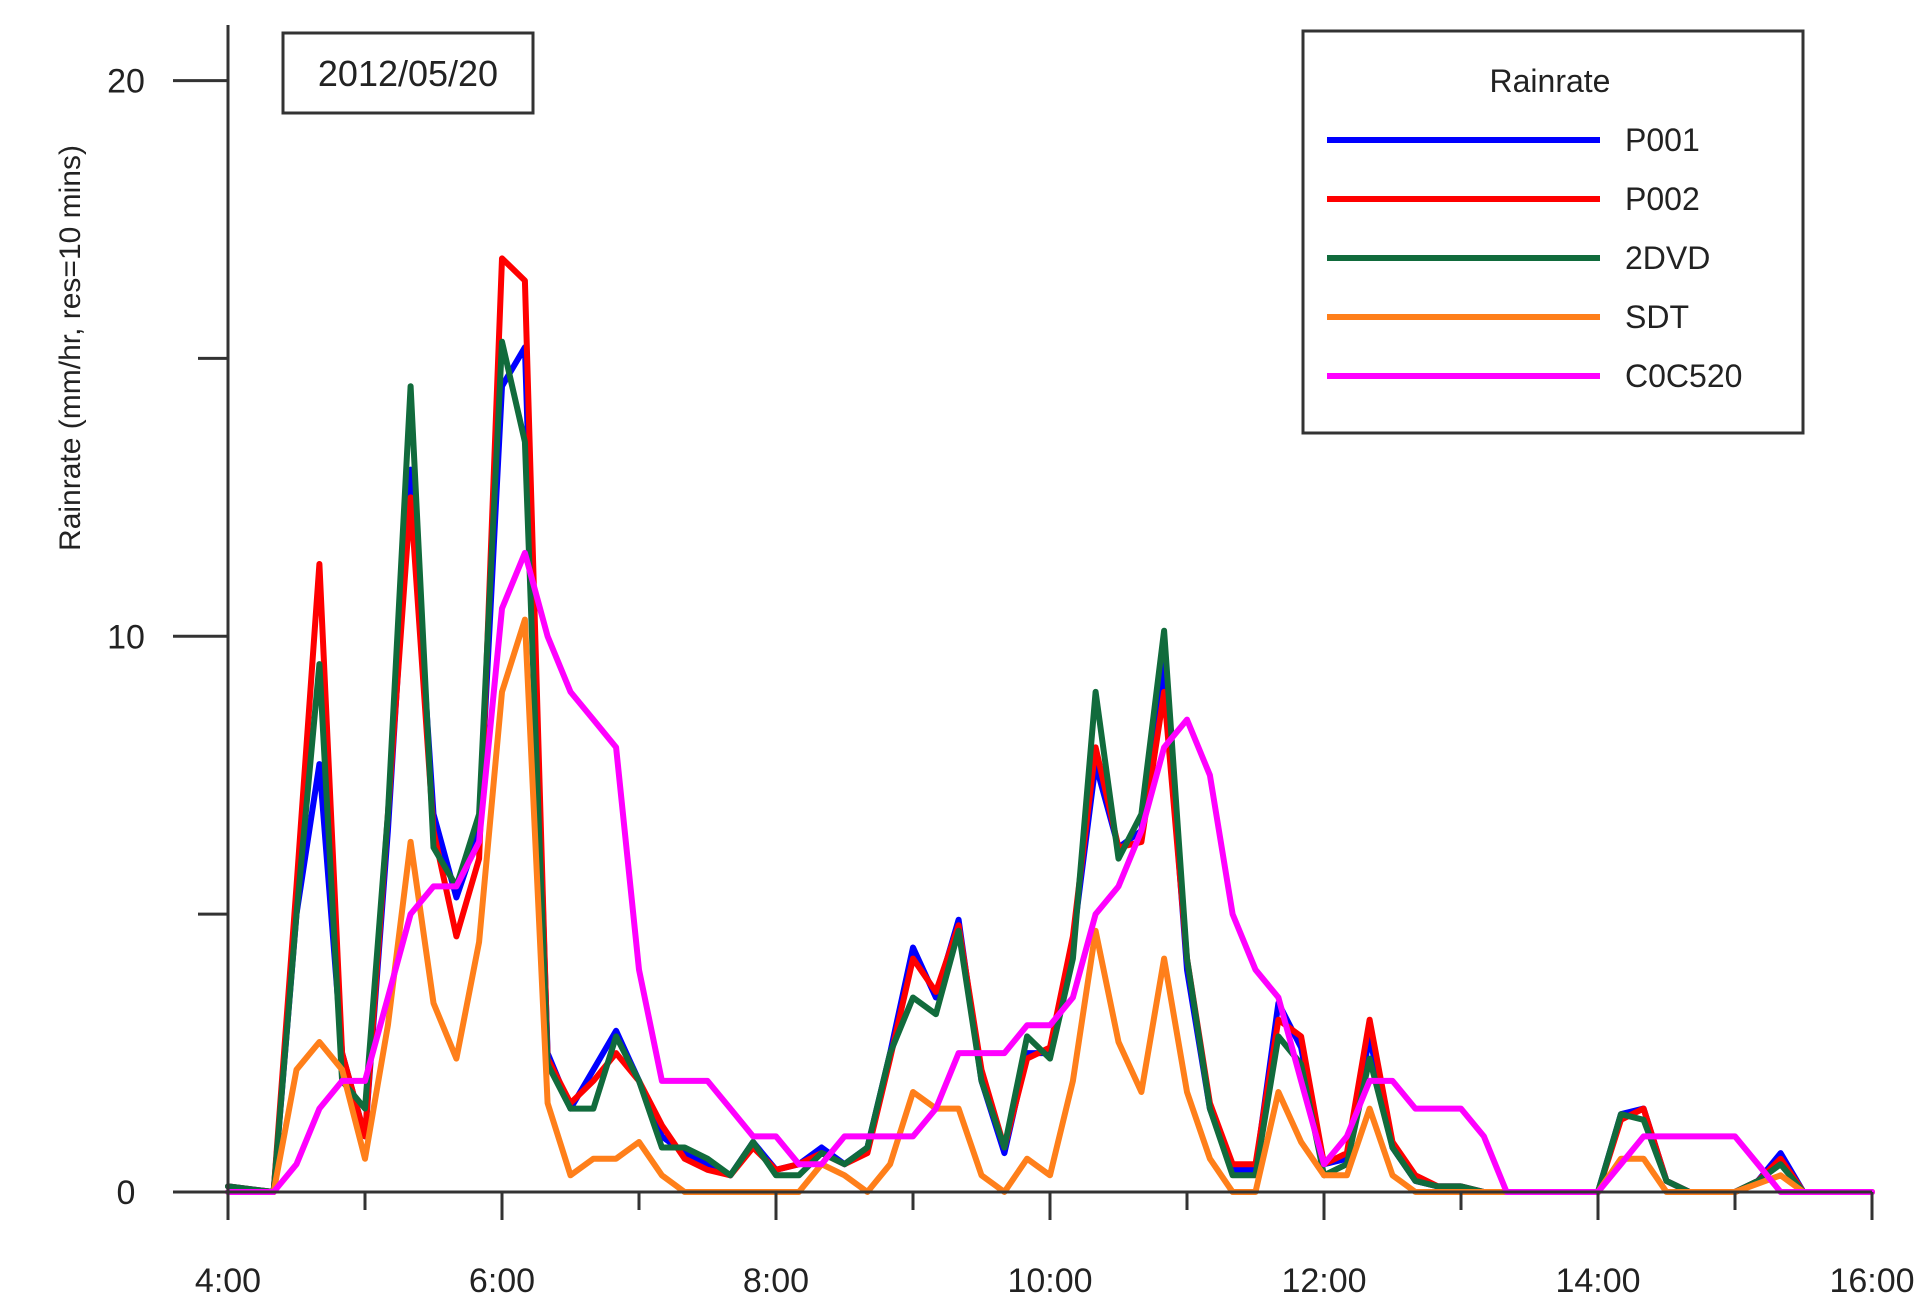 The height and width of the screenshot is (1311, 1930). I want to click on x-tick-label: 12:00, so click(1323, 1281).